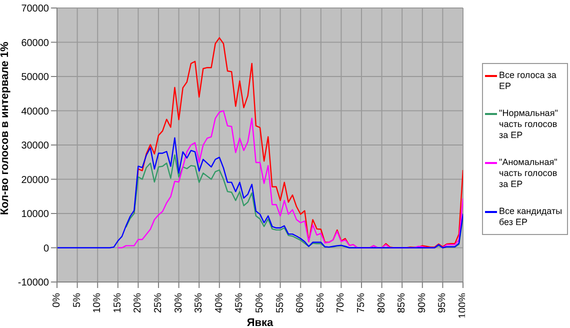  What do you see at coordinates (34, 283) in the screenshot?
I see `y-tick-label: -10000` at bounding box center [34, 283].